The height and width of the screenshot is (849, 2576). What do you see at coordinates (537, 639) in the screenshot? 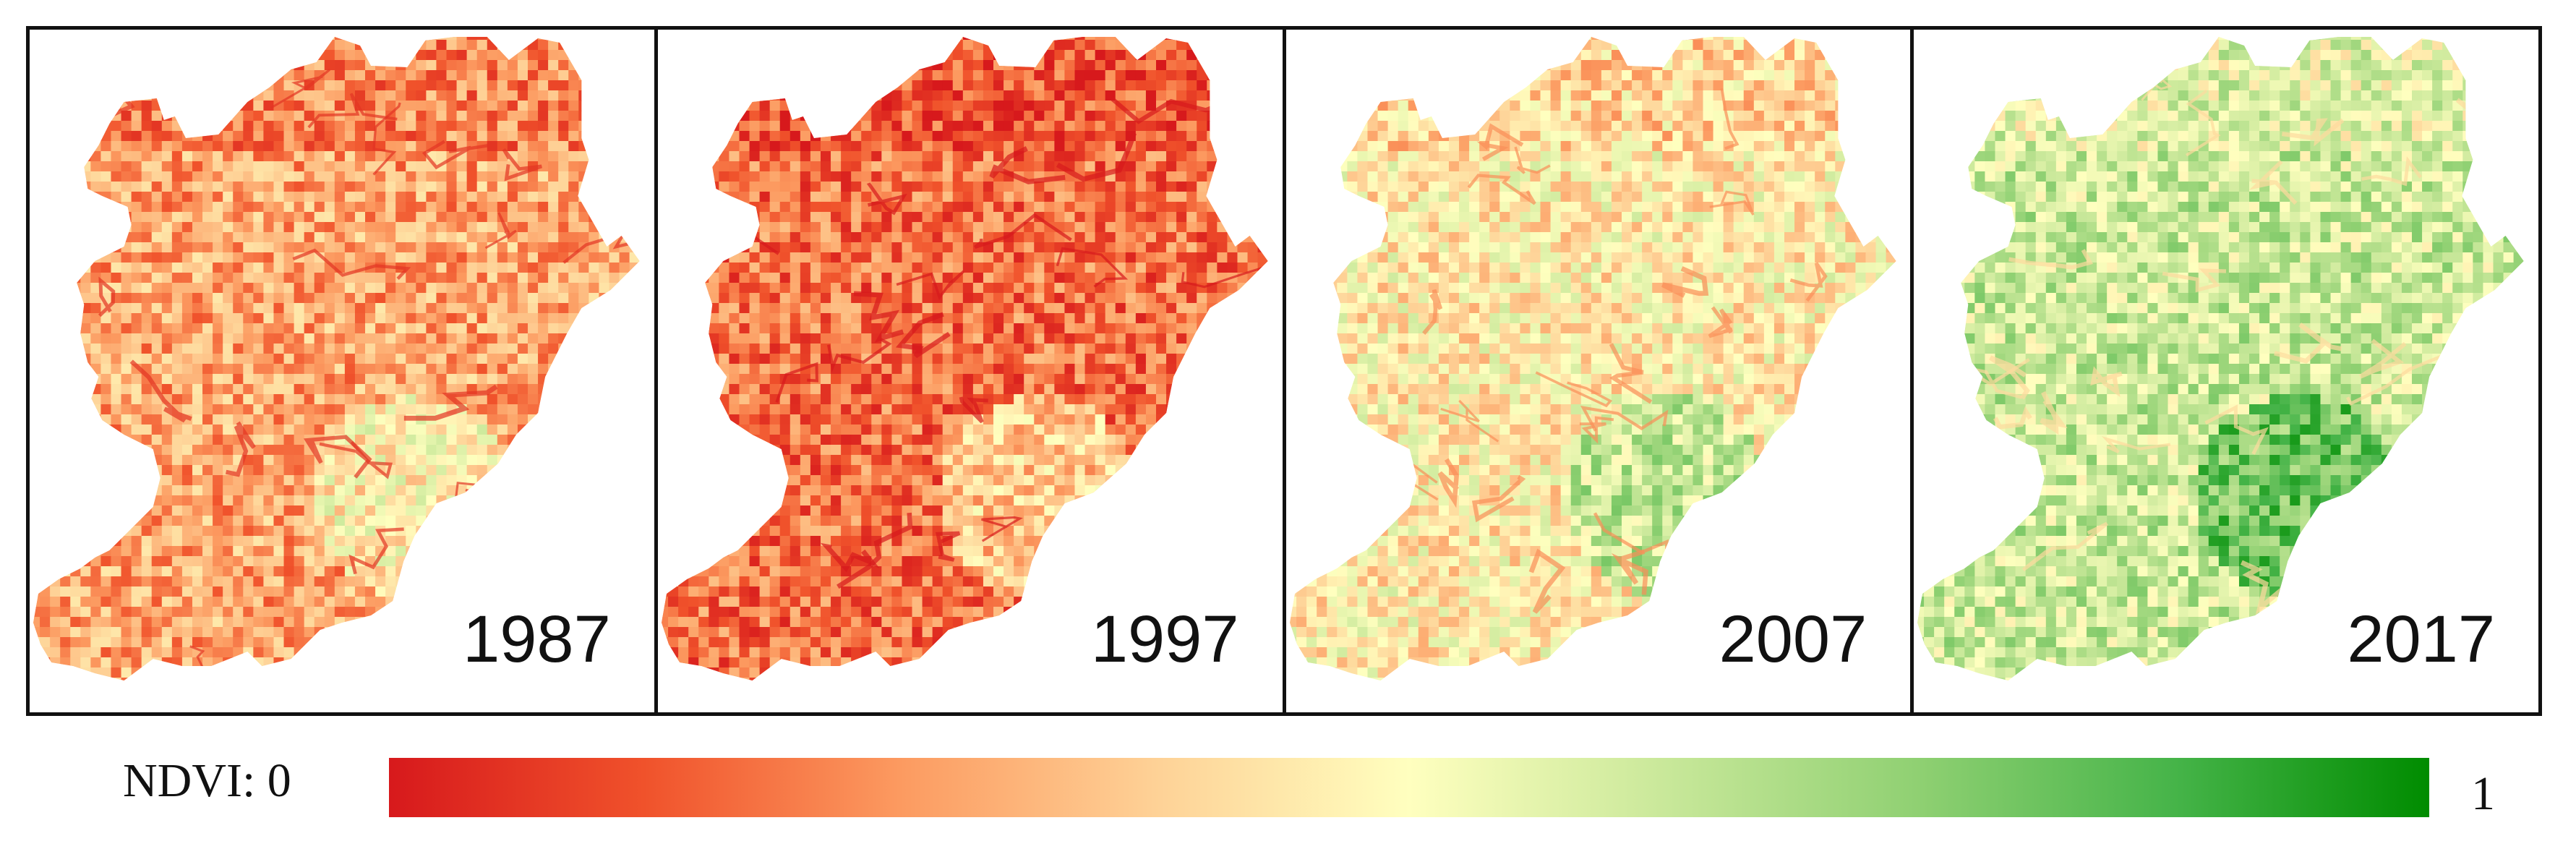
I see `year-label: 1987` at bounding box center [537, 639].